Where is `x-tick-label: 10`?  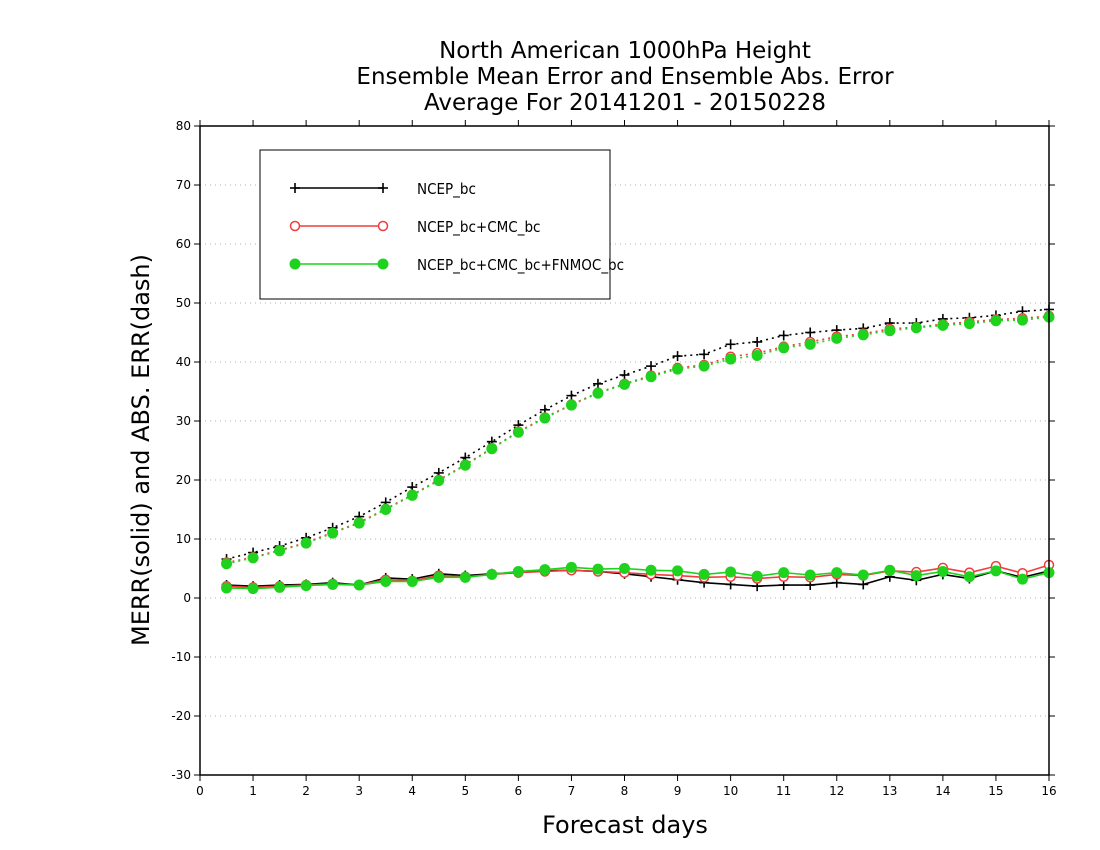 x-tick-label: 10 is located at coordinates (730, 791).